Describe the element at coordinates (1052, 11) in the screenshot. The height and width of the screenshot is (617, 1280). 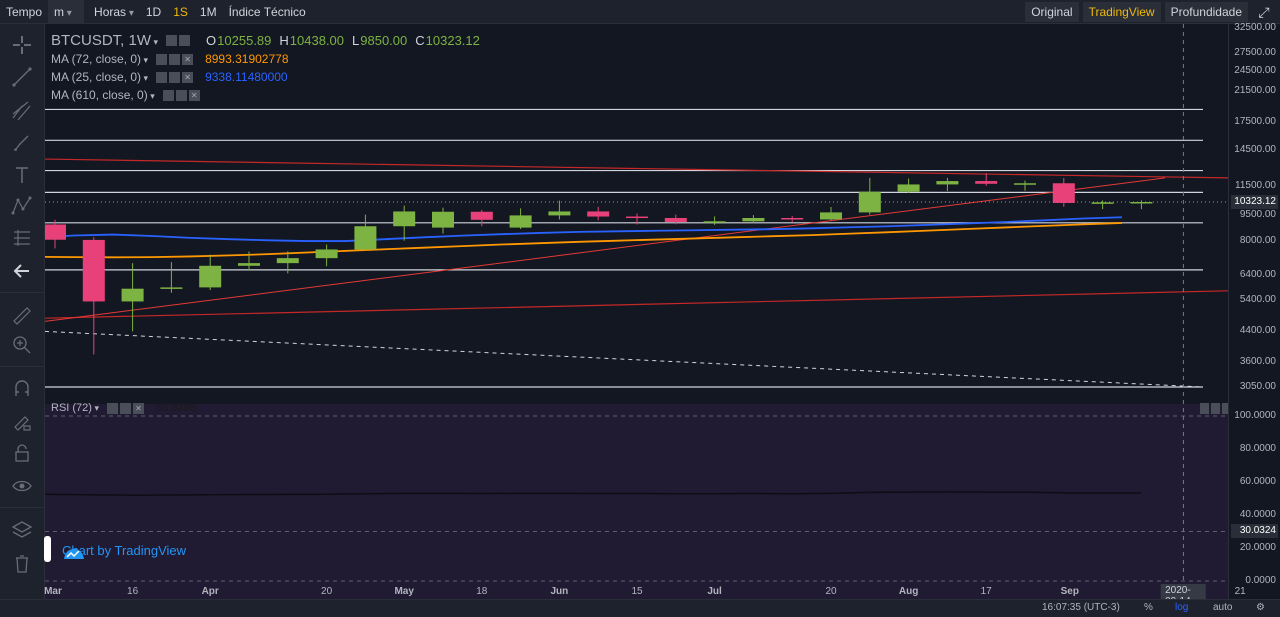
I see `view-original-button: Original` at that location.